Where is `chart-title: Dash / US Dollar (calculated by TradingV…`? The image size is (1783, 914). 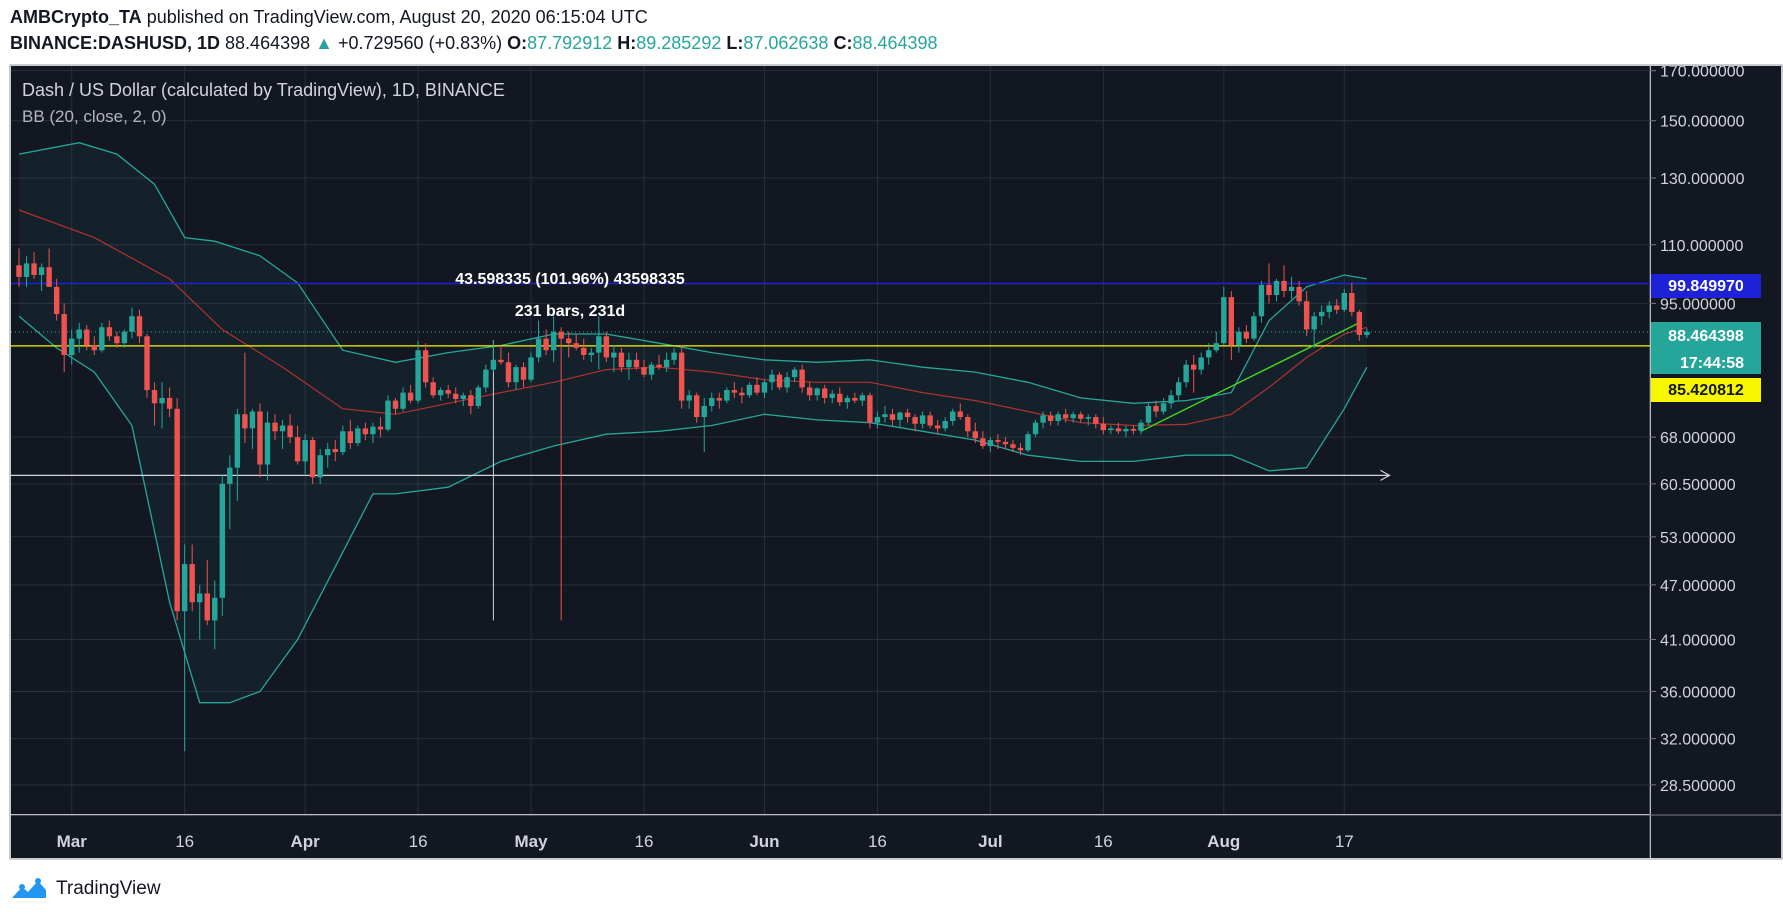 chart-title: Dash / US Dollar (calculated by TradingV… is located at coordinates (263, 90).